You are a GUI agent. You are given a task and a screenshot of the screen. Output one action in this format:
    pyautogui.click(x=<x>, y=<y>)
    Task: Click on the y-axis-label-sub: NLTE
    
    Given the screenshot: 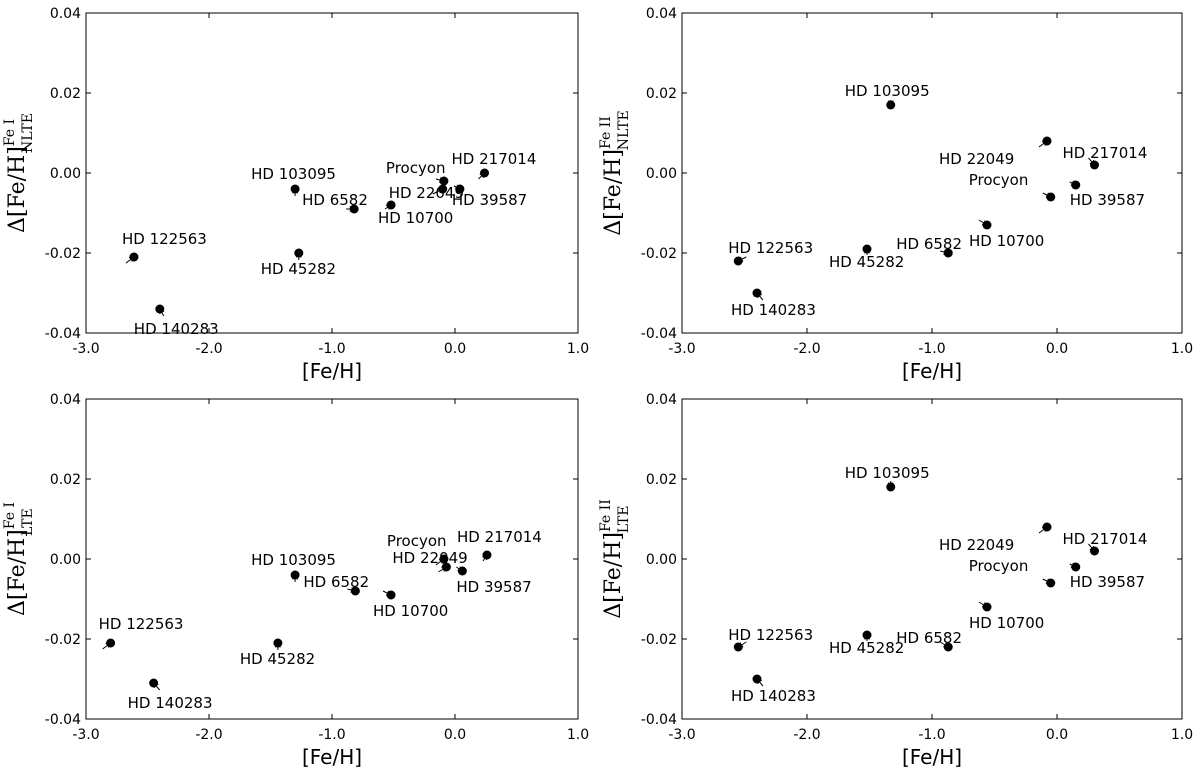 What is the action you would take?
    pyautogui.click(x=28, y=133)
    